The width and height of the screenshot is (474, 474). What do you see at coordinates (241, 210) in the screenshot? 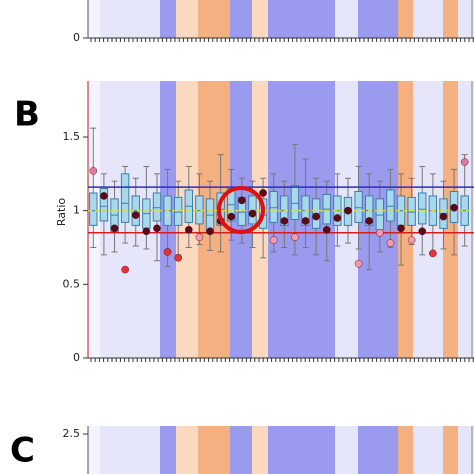
I see `highlight-circle` at bounding box center [241, 210].